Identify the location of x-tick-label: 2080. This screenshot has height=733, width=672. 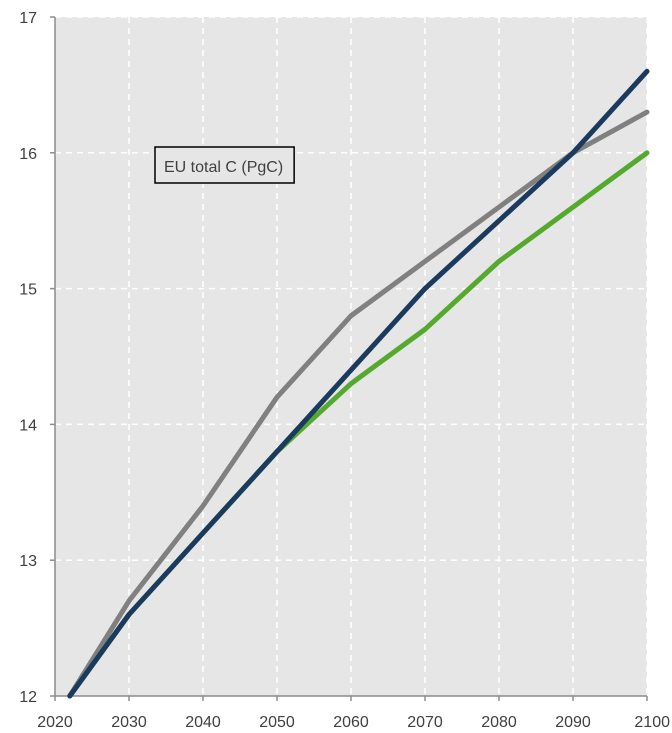
(499, 722).